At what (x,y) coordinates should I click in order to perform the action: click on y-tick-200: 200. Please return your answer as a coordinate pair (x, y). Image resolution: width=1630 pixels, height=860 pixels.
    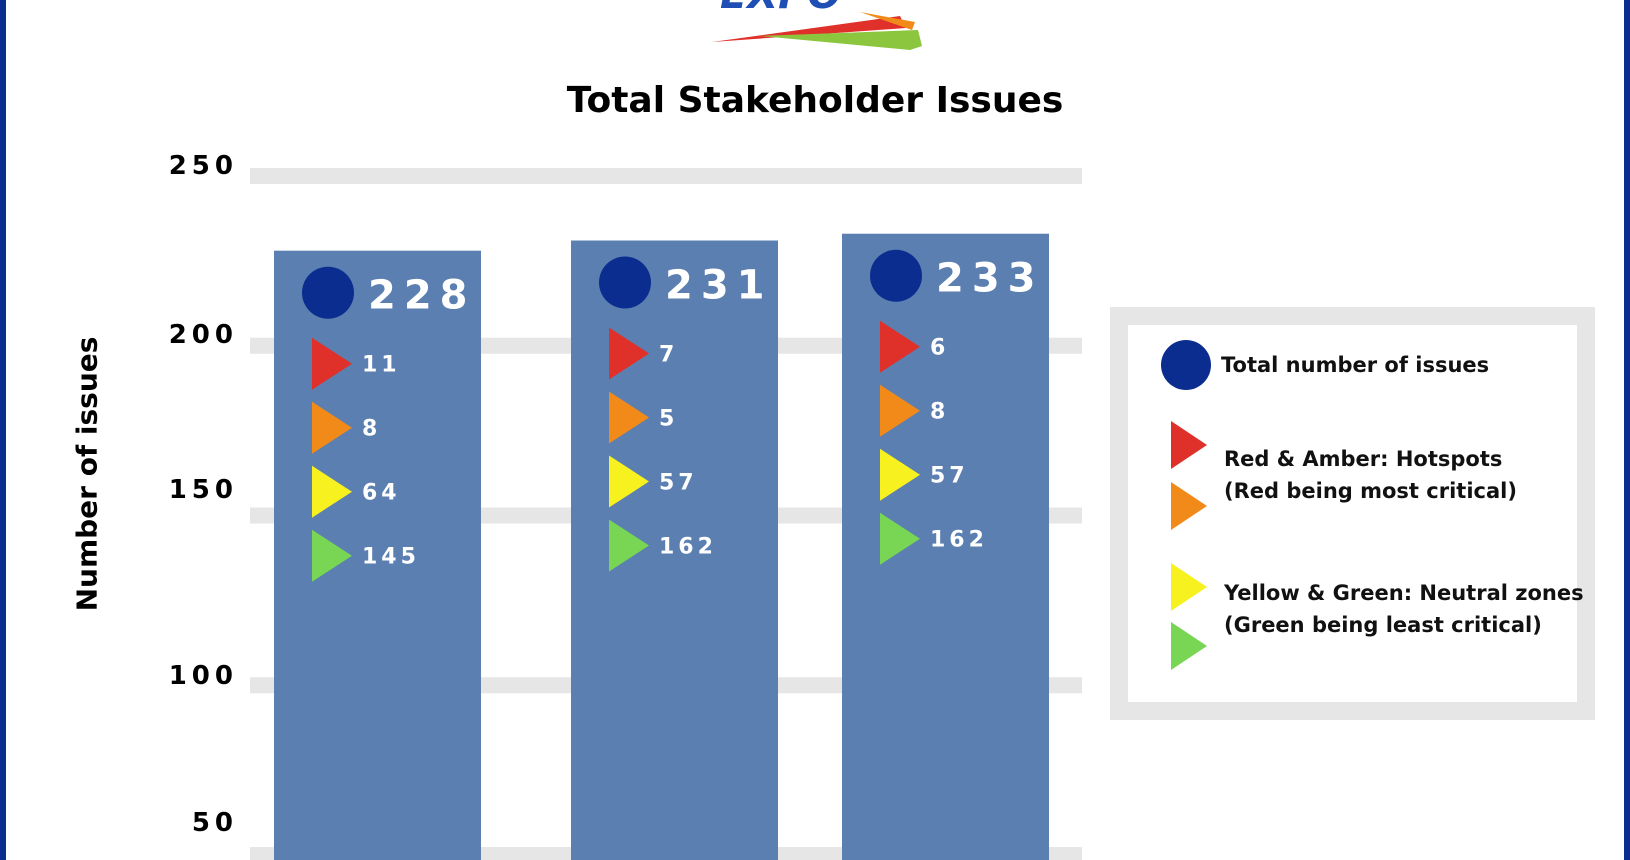
    Looking at the image, I should click on (203, 335).